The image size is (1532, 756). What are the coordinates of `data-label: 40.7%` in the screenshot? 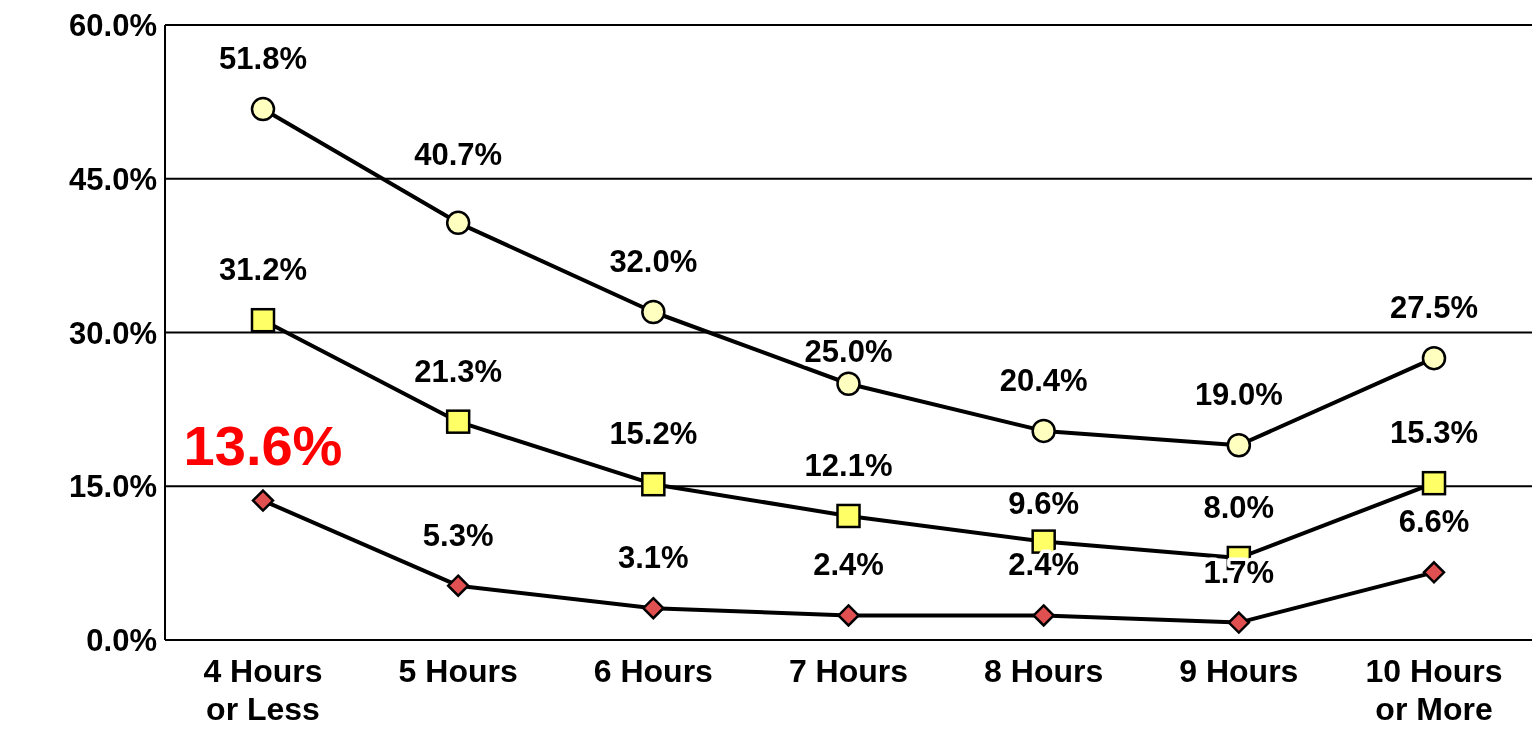 It's located at (458, 154).